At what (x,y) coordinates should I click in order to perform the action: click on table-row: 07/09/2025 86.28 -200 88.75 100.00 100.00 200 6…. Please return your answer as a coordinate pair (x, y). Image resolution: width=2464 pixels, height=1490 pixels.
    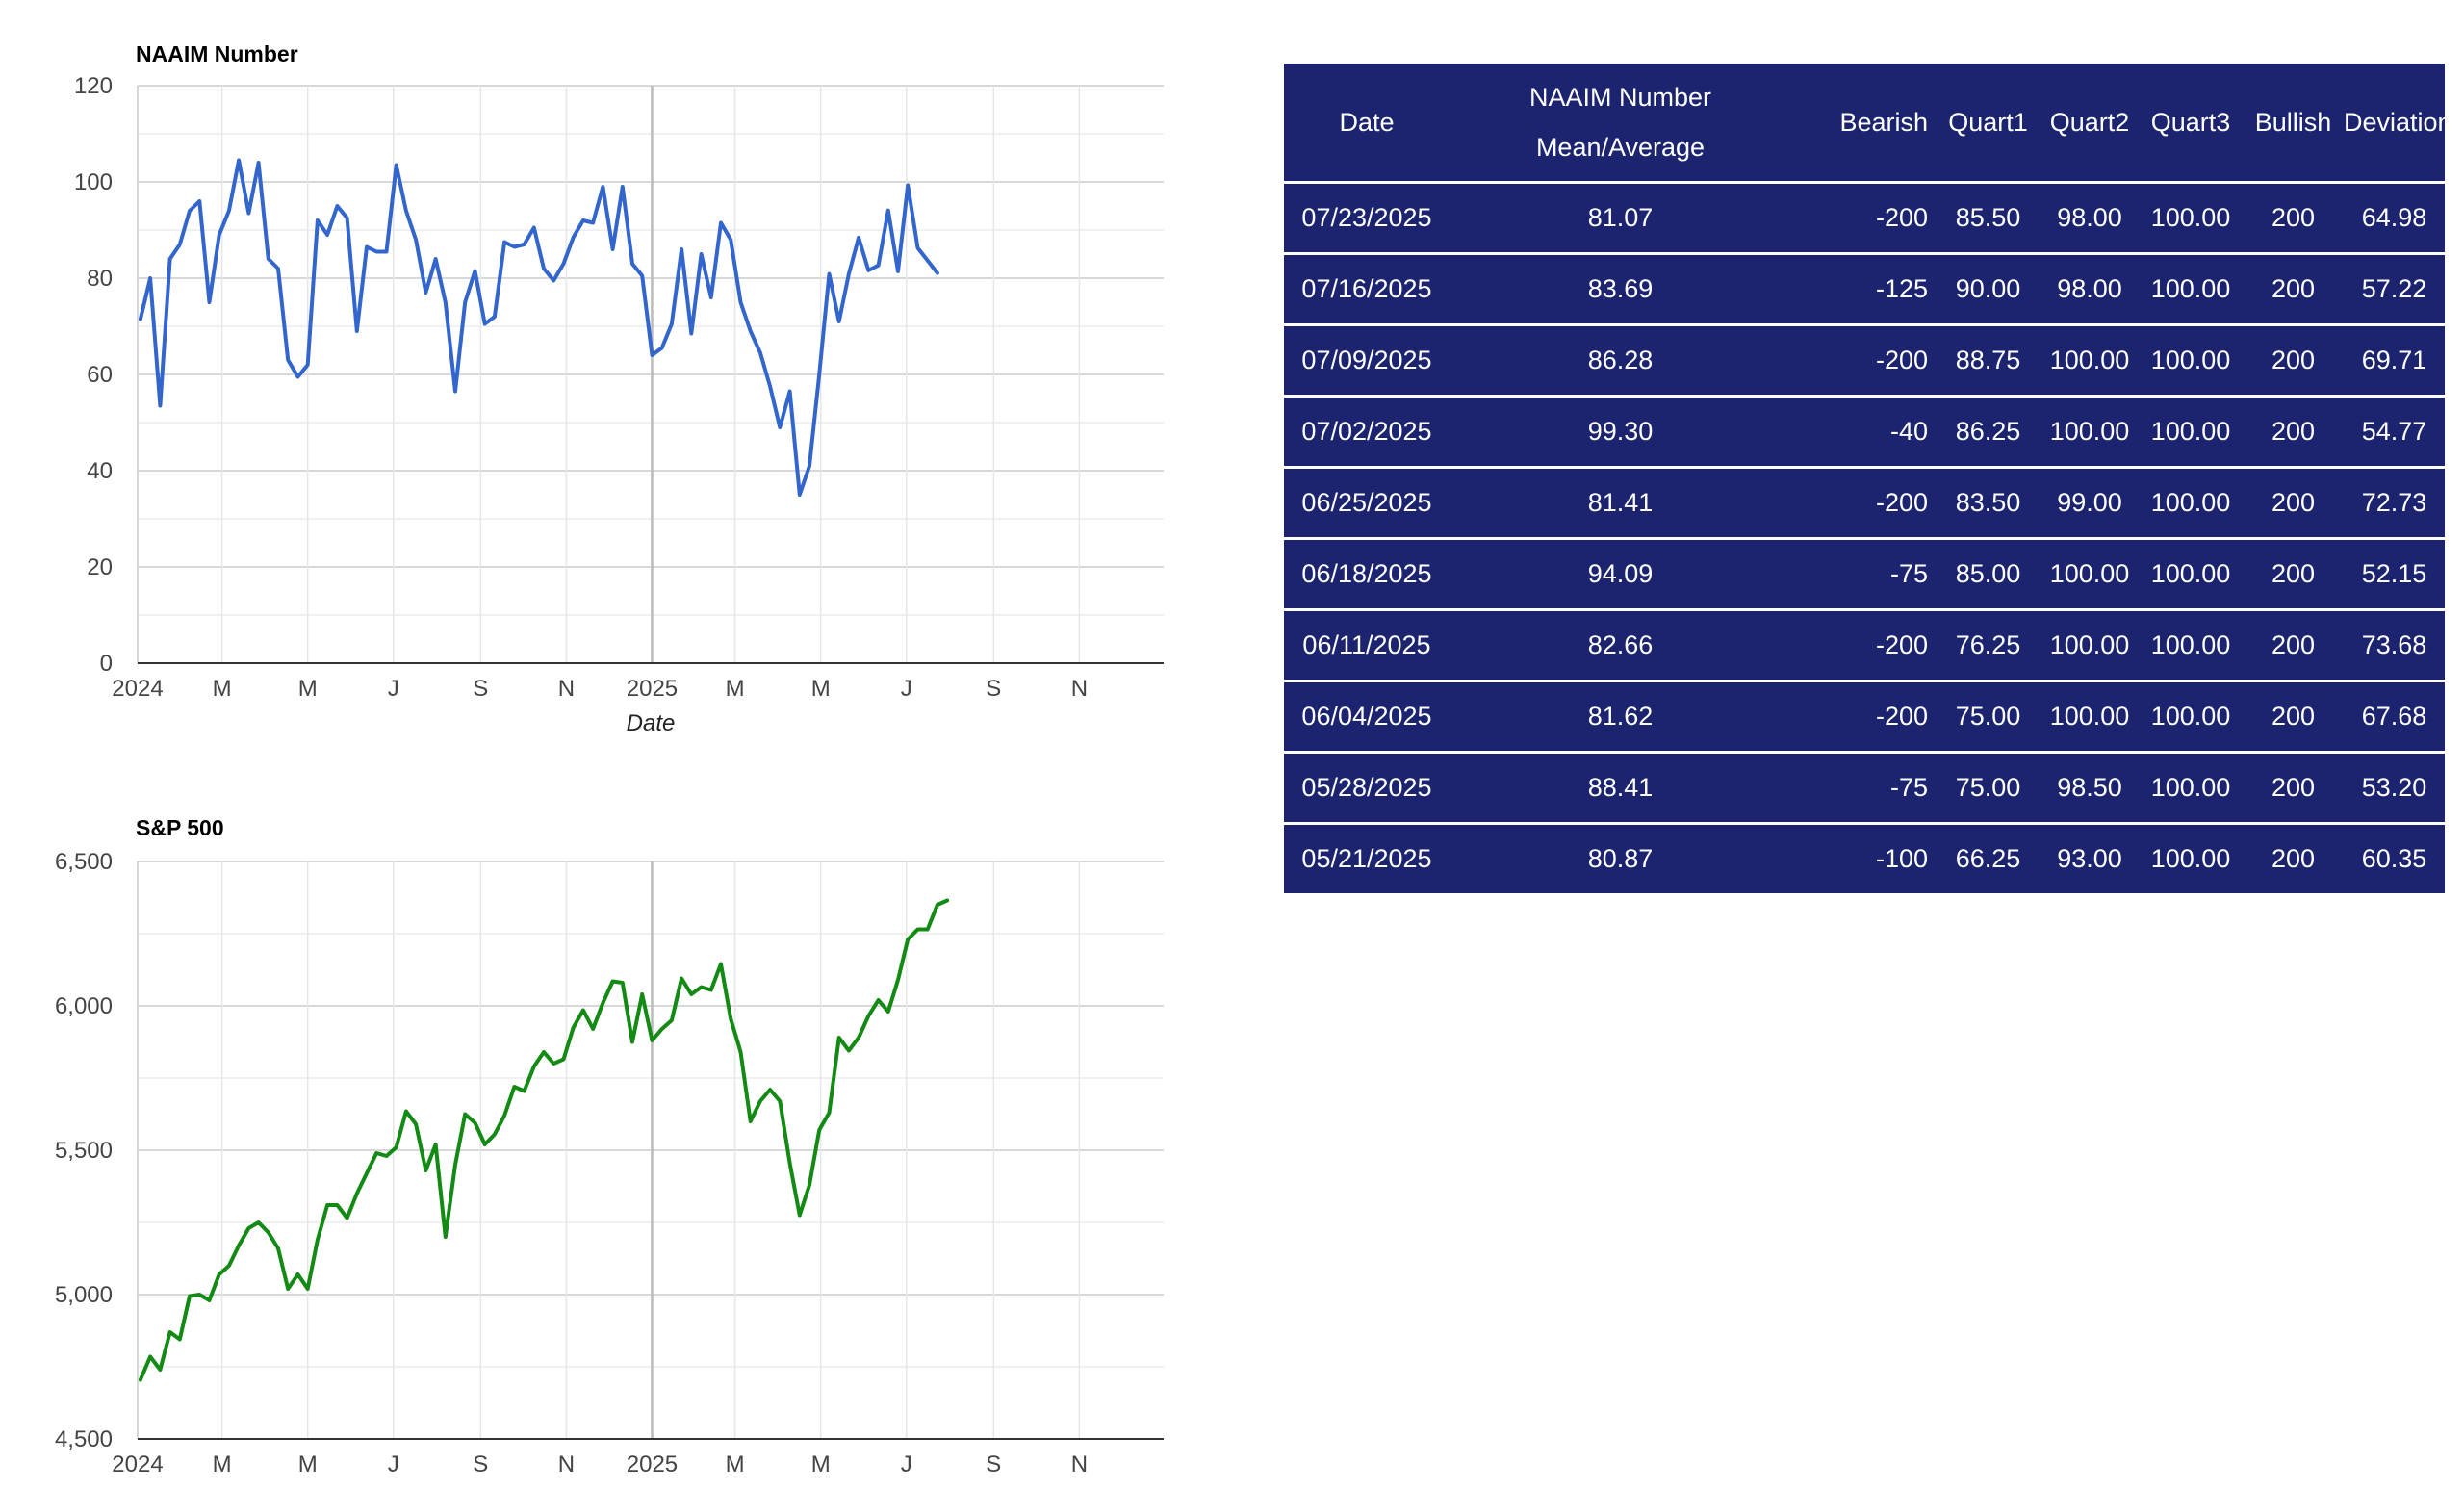
    Looking at the image, I should click on (1864, 361).